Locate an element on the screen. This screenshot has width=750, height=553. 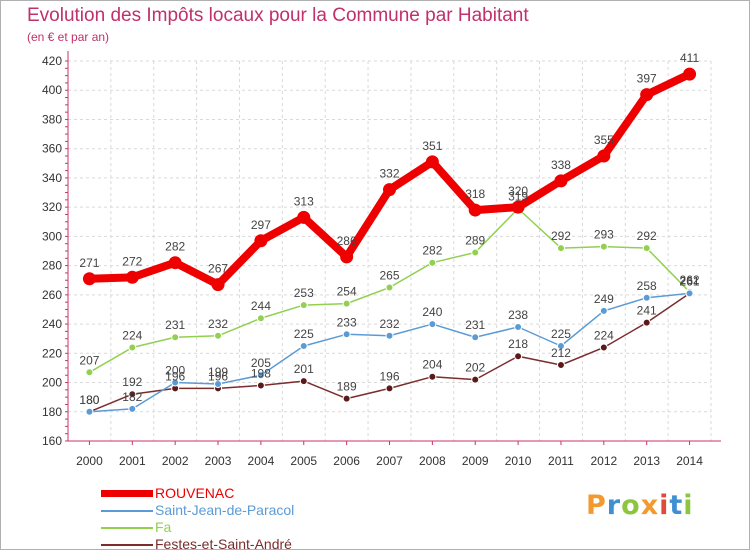
x-tick-label: 2006 is located at coordinates (346, 461).